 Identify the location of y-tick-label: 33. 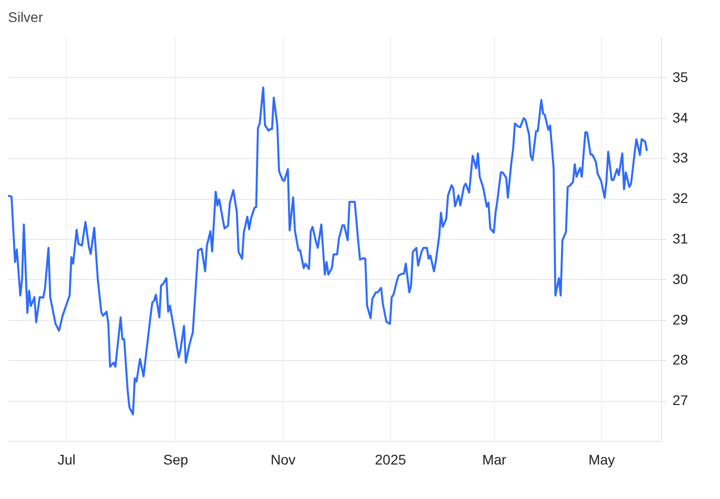
(680, 158).